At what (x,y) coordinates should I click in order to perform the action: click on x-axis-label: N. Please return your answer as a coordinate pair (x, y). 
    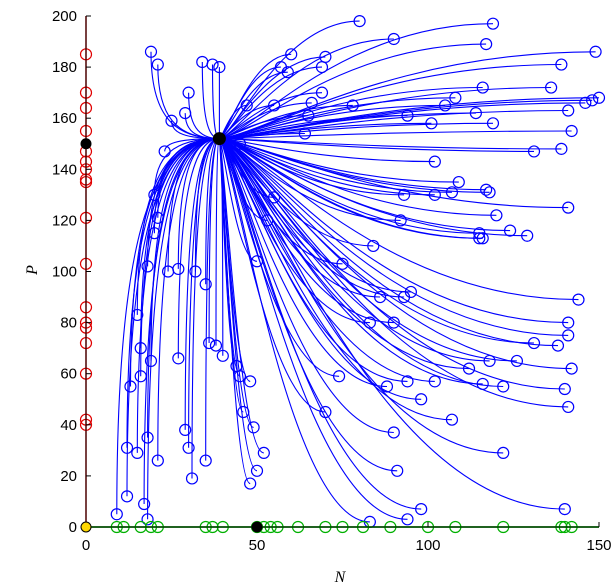
    Looking at the image, I should click on (340, 577).